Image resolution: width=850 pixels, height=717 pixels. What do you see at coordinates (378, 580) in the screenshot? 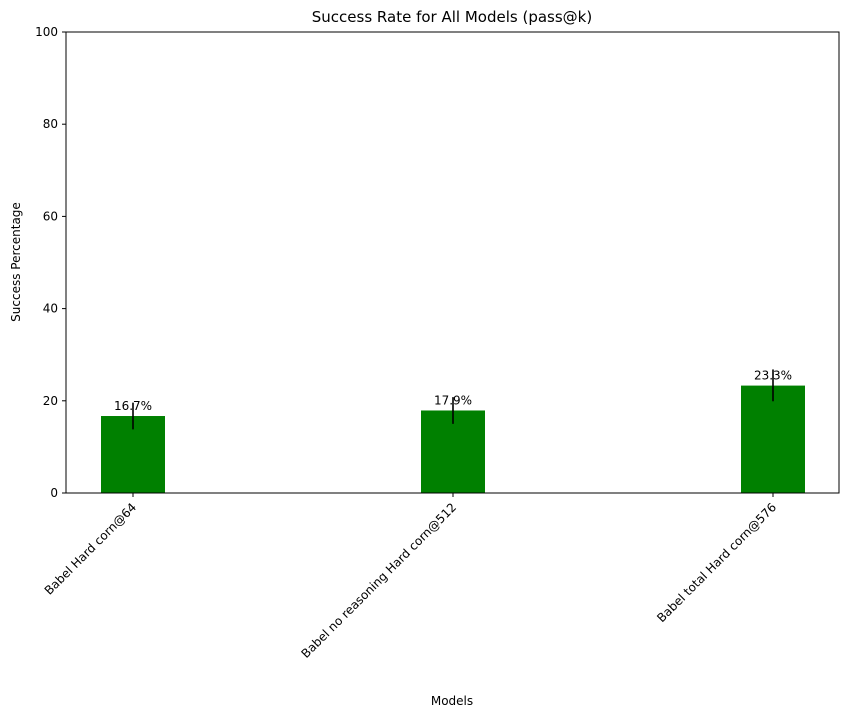
I see `x-tick-label: Babel no reasoning Hard corn@512` at bounding box center [378, 580].